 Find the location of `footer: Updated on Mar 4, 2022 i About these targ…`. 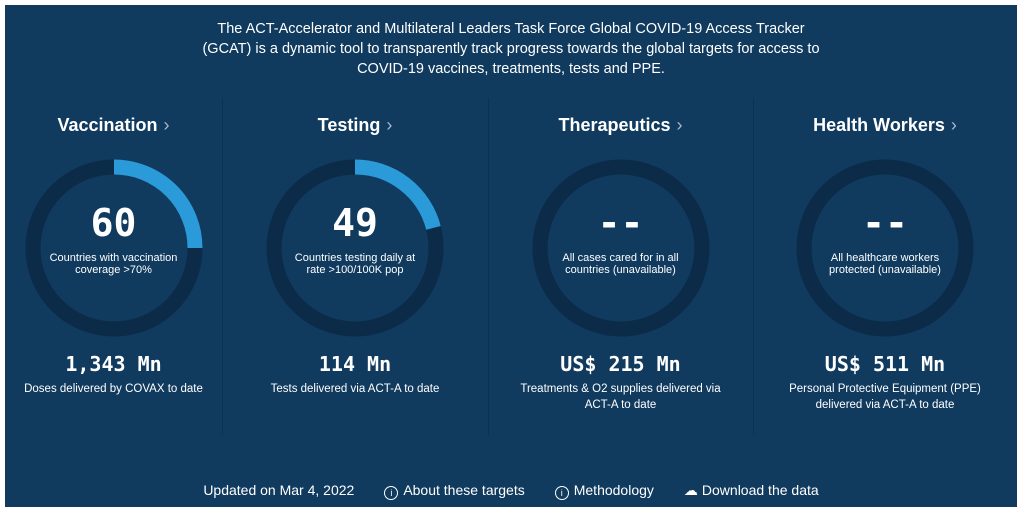

footer: Updated on Mar 4, 2022 i About these targ… is located at coordinates (511, 491).